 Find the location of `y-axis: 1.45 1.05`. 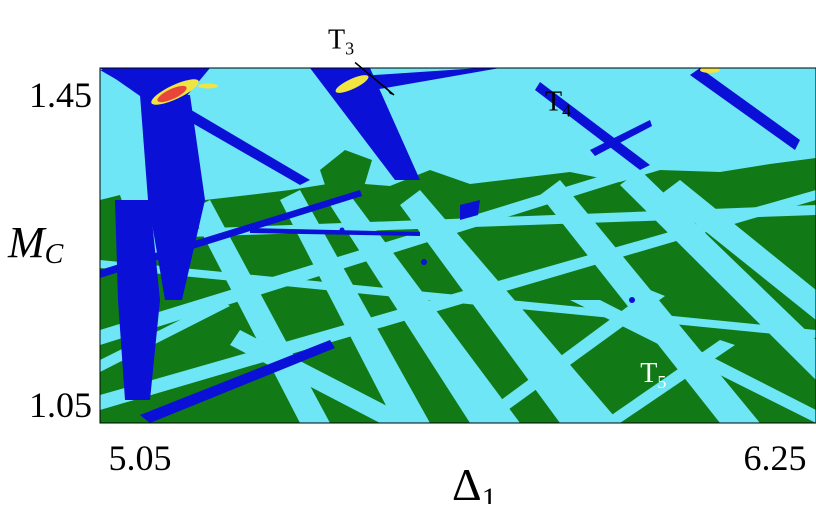

y-axis: 1.45 1.05 is located at coordinates (60, 250).